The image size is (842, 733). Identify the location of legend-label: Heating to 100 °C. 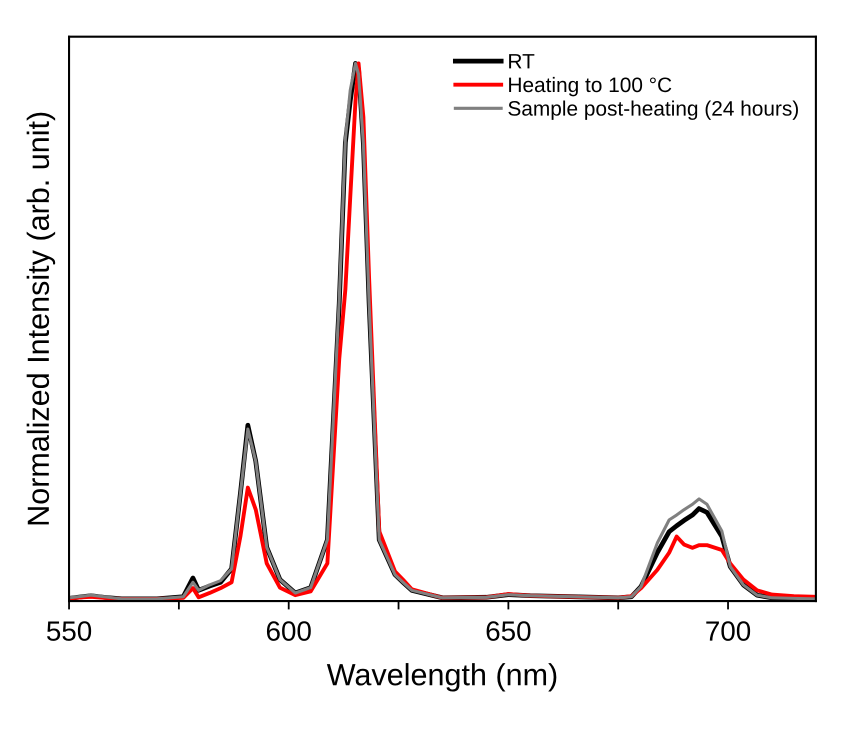
(590, 86).